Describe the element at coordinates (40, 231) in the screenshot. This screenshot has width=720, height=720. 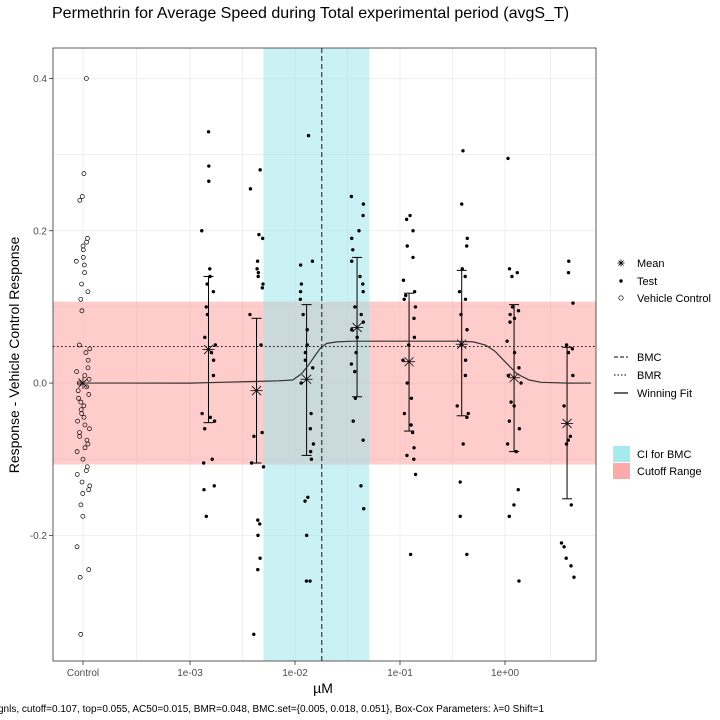
I see `y-tick-label: 0.2` at that location.